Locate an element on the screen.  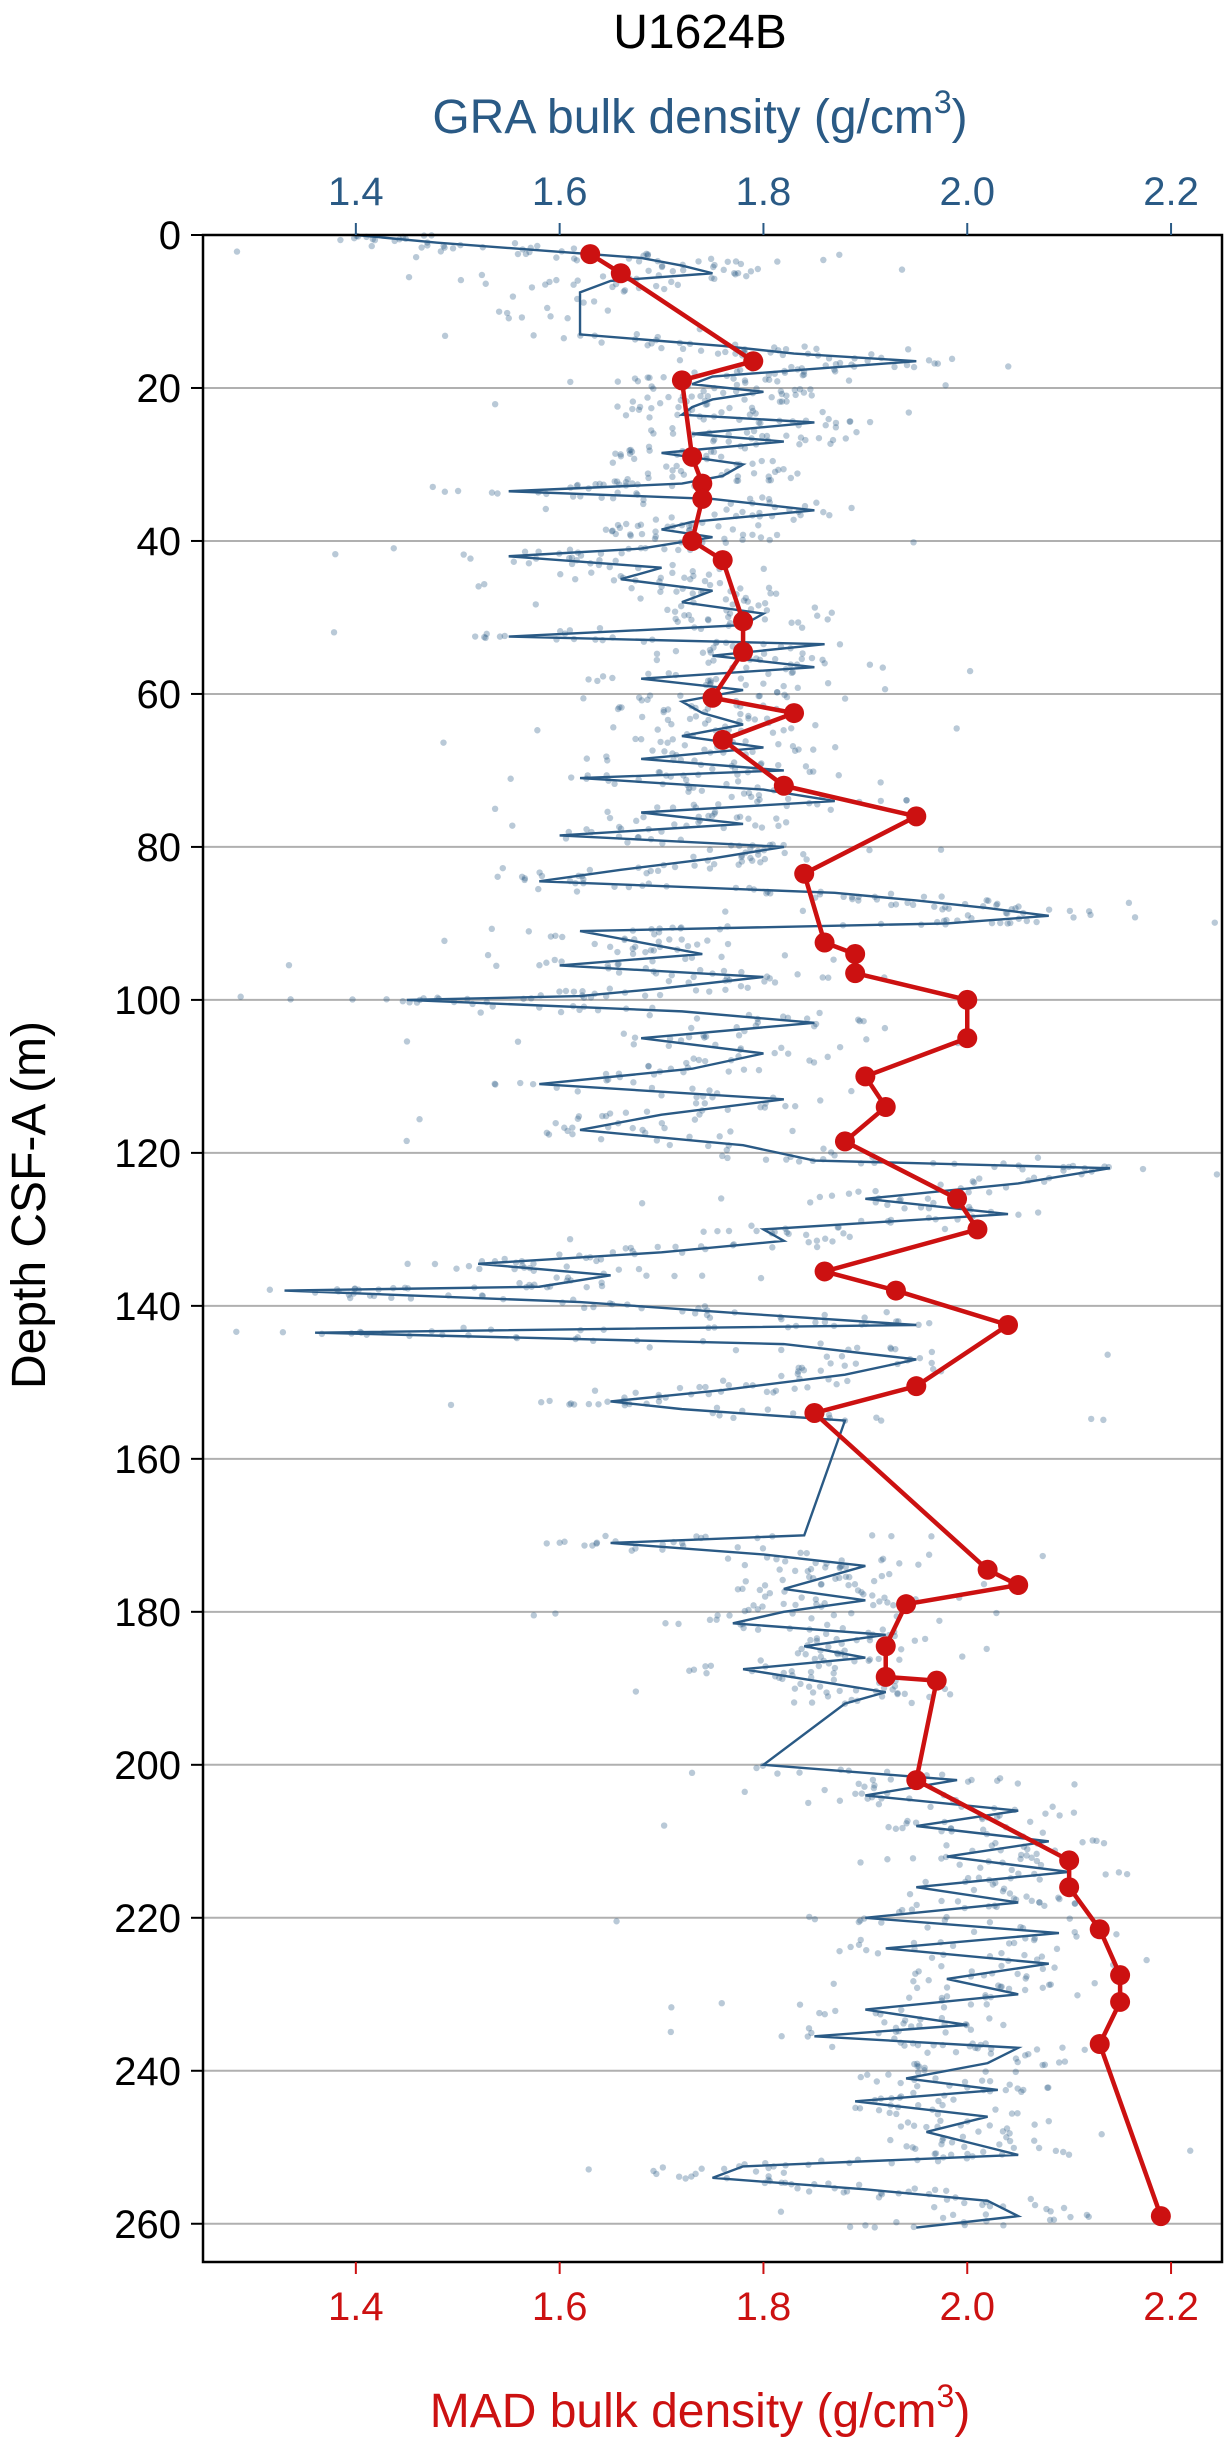
top-axis-label: GRA bulk density (g/cm3) is located at coordinates (699, 114).